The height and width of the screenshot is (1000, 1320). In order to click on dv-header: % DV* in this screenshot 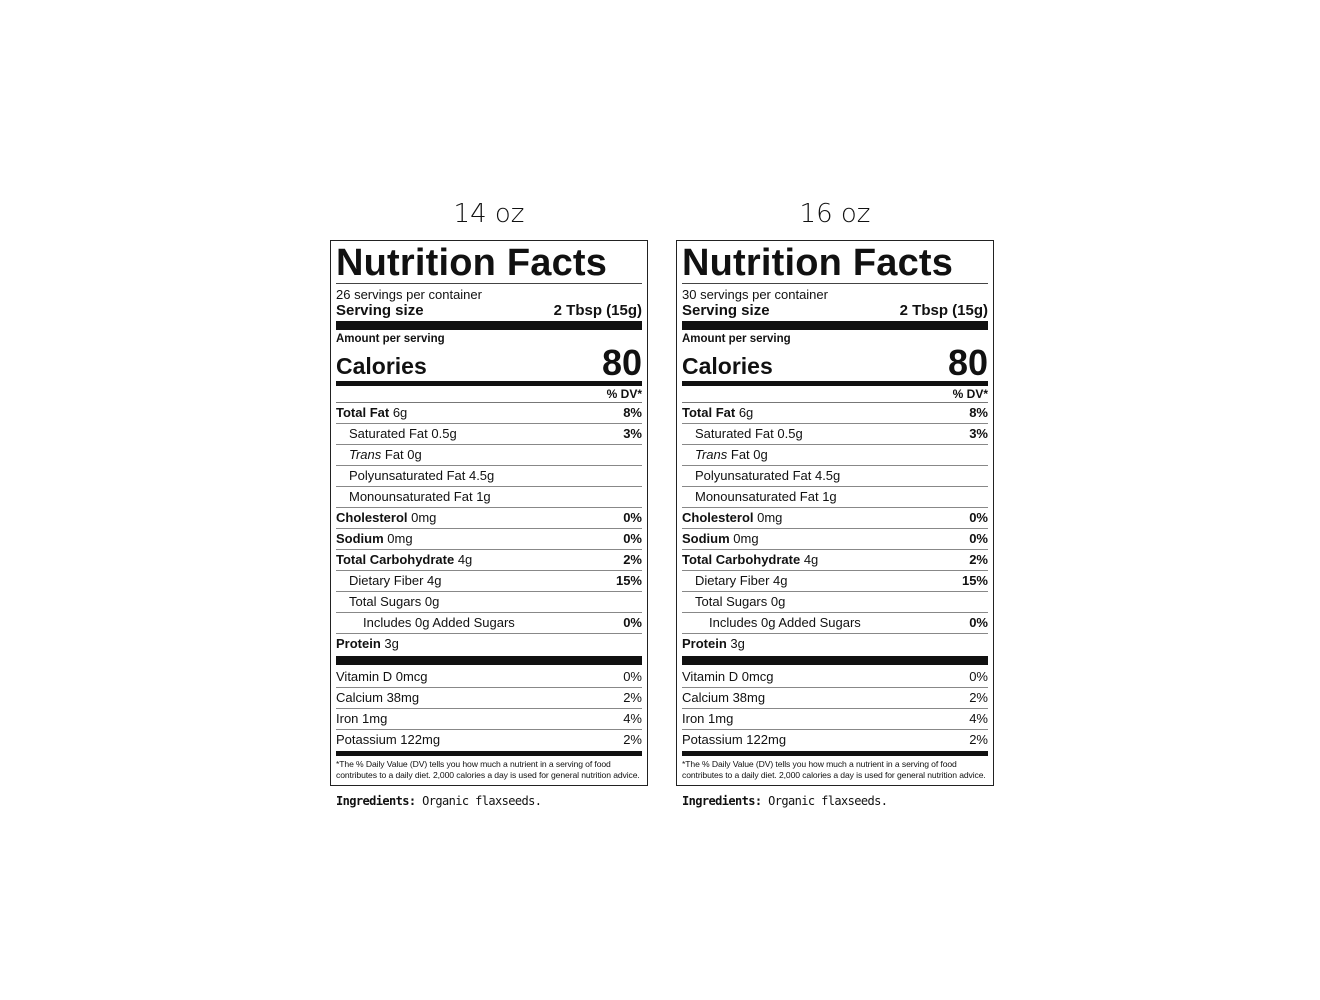, I will do `click(835, 395)`.